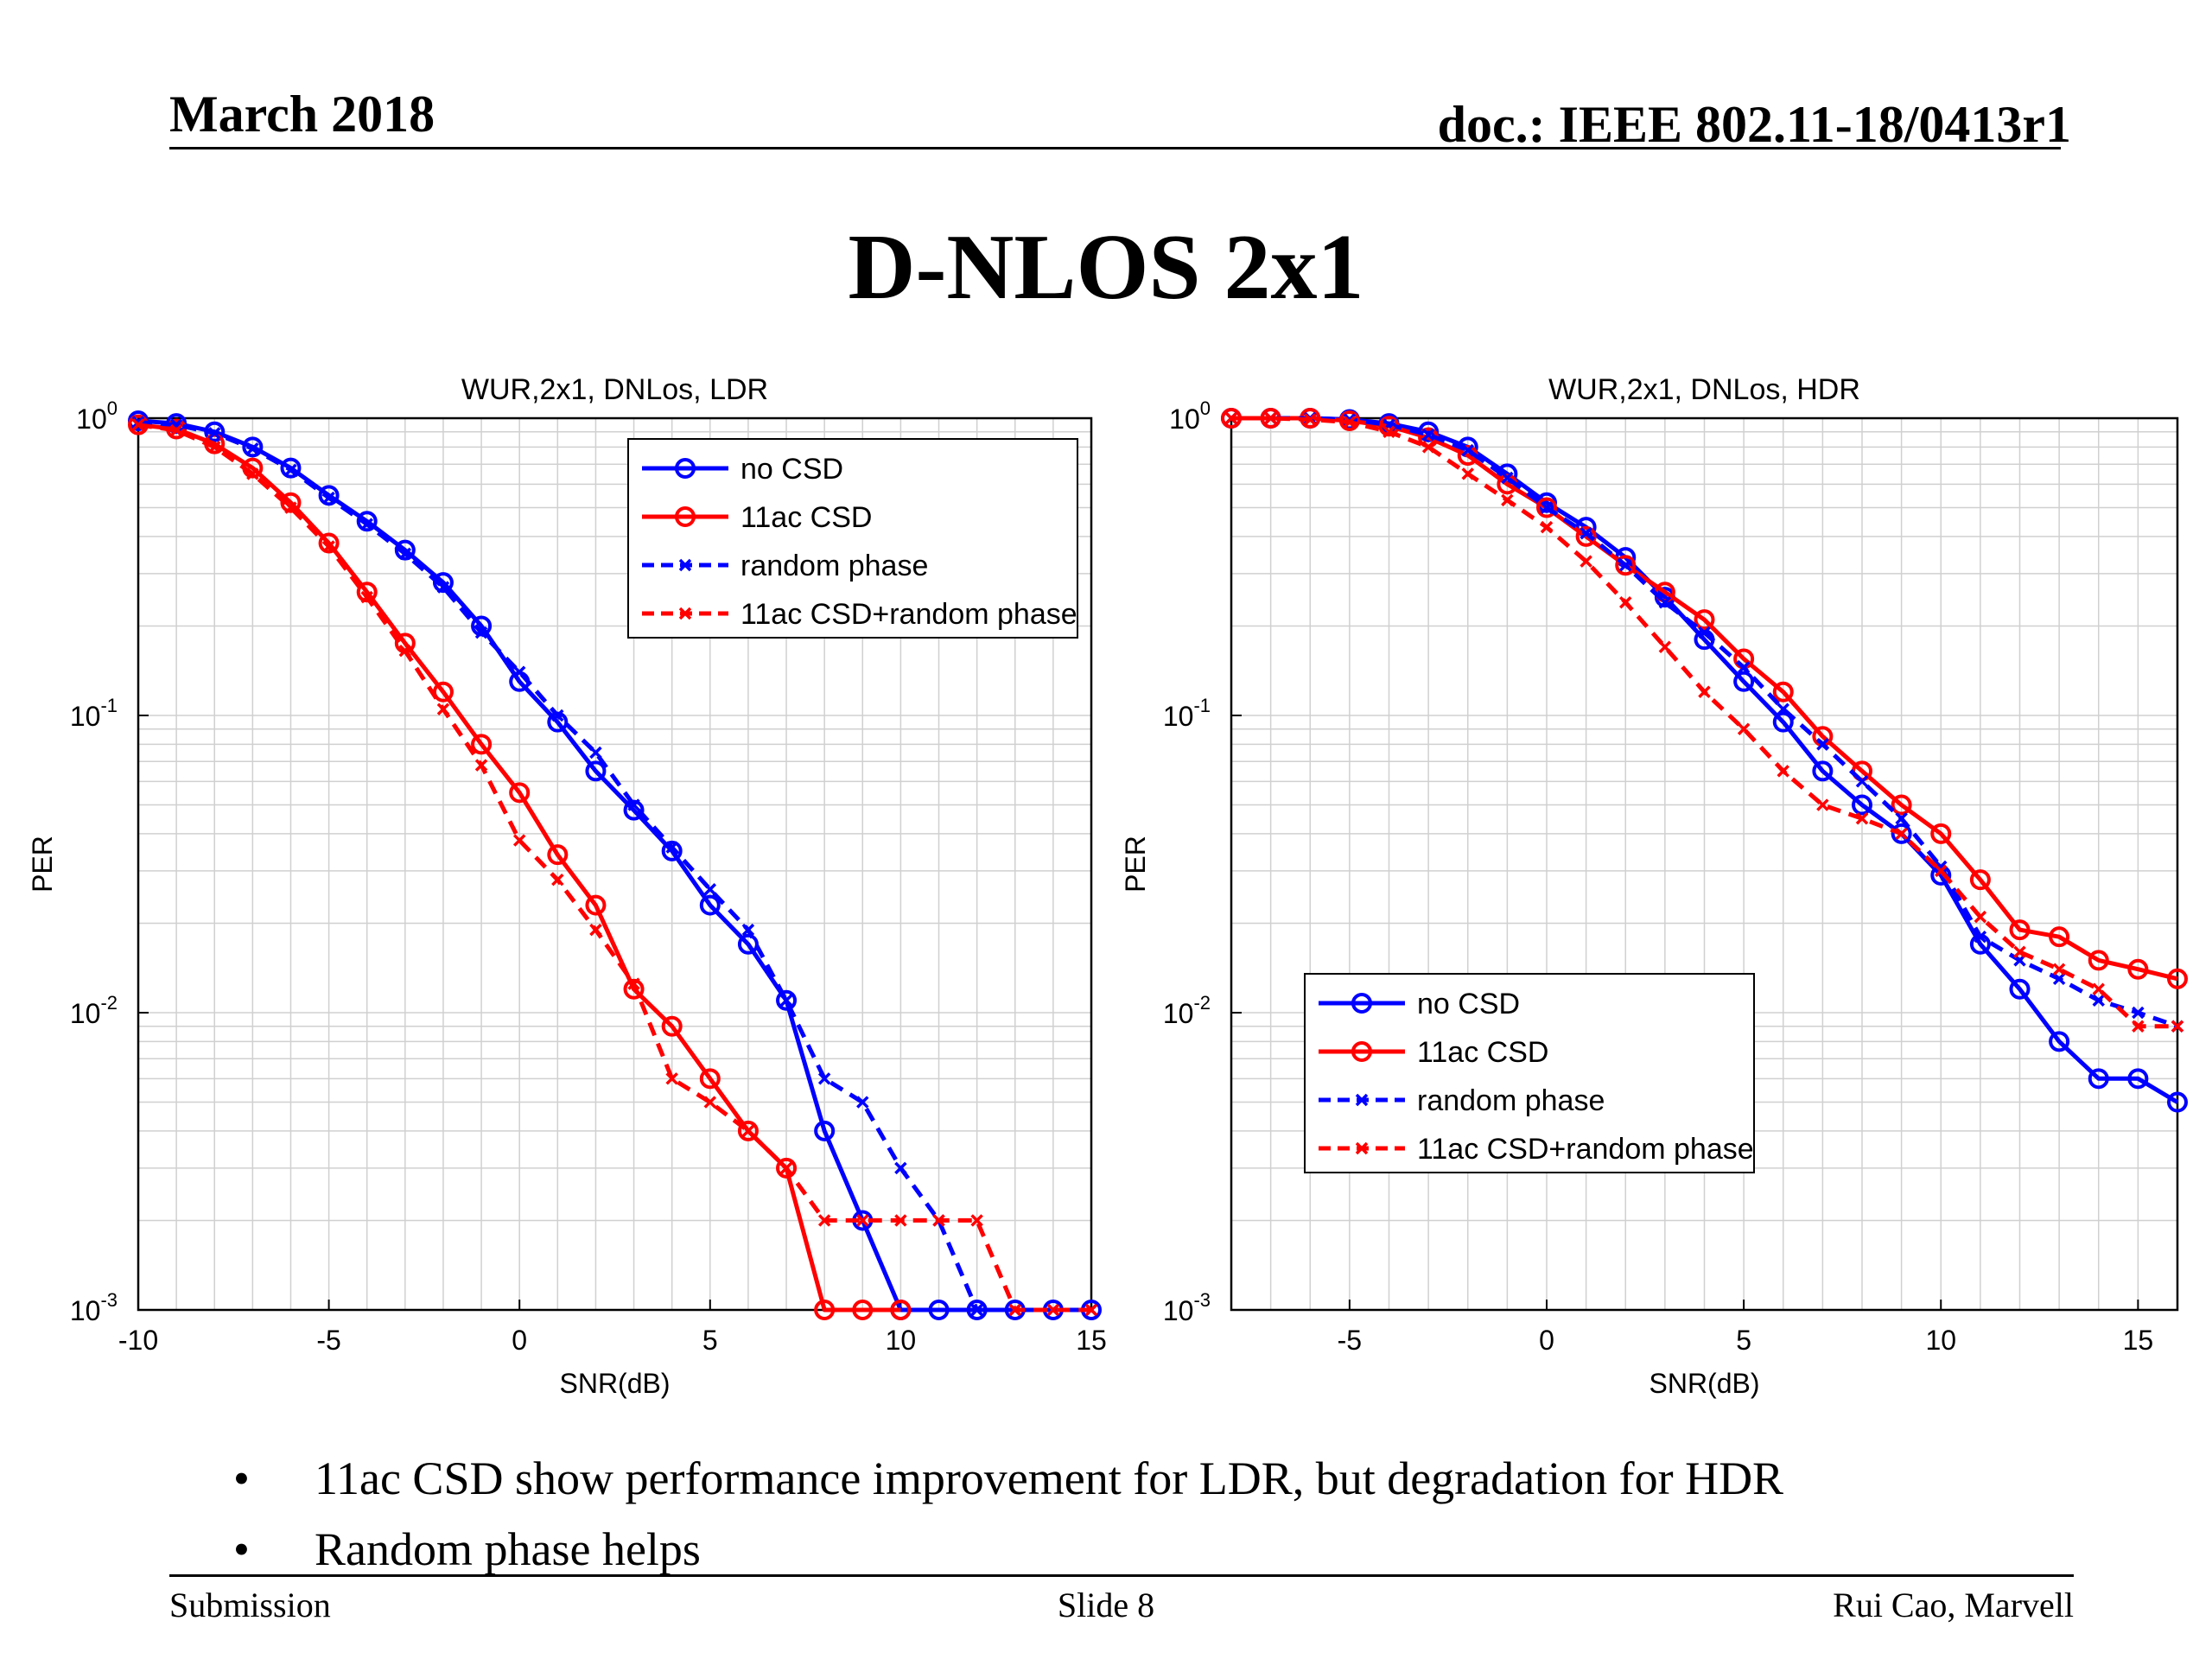  What do you see at coordinates (42, 864) in the screenshot?
I see `y-axis-label: PER` at bounding box center [42, 864].